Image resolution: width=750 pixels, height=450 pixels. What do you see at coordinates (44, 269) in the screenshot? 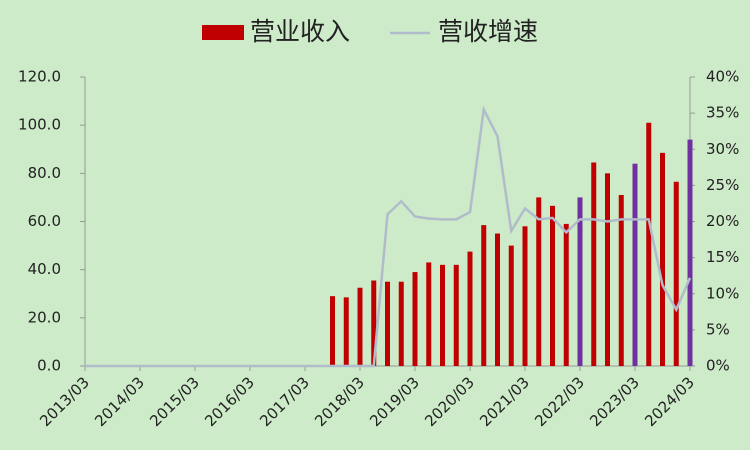
I see `y-tick-label: 40.0` at bounding box center [44, 269].